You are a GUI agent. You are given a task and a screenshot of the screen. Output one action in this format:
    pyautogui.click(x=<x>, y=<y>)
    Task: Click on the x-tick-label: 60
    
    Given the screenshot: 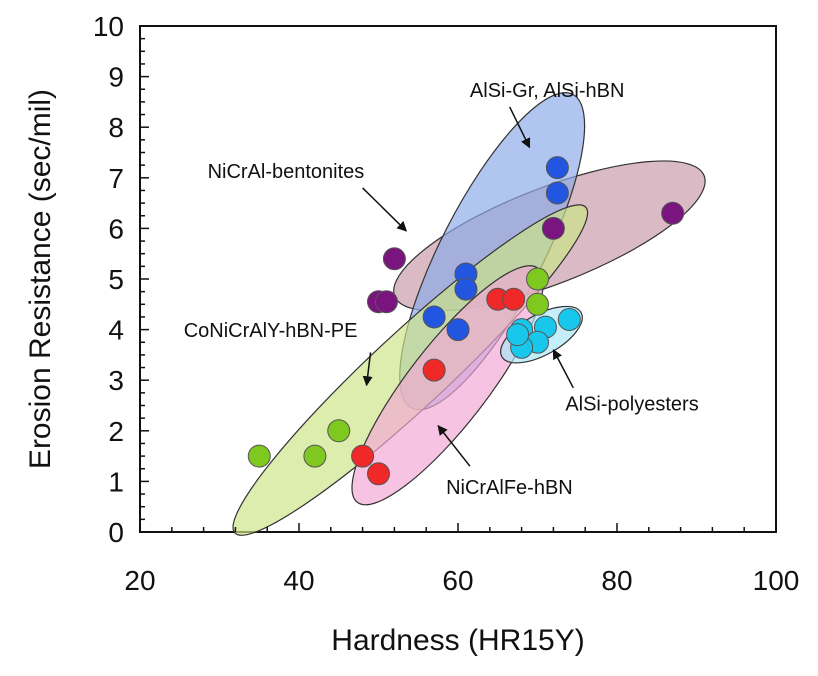 What is the action you would take?
    pyautogui.click(x=457, y=580)
    